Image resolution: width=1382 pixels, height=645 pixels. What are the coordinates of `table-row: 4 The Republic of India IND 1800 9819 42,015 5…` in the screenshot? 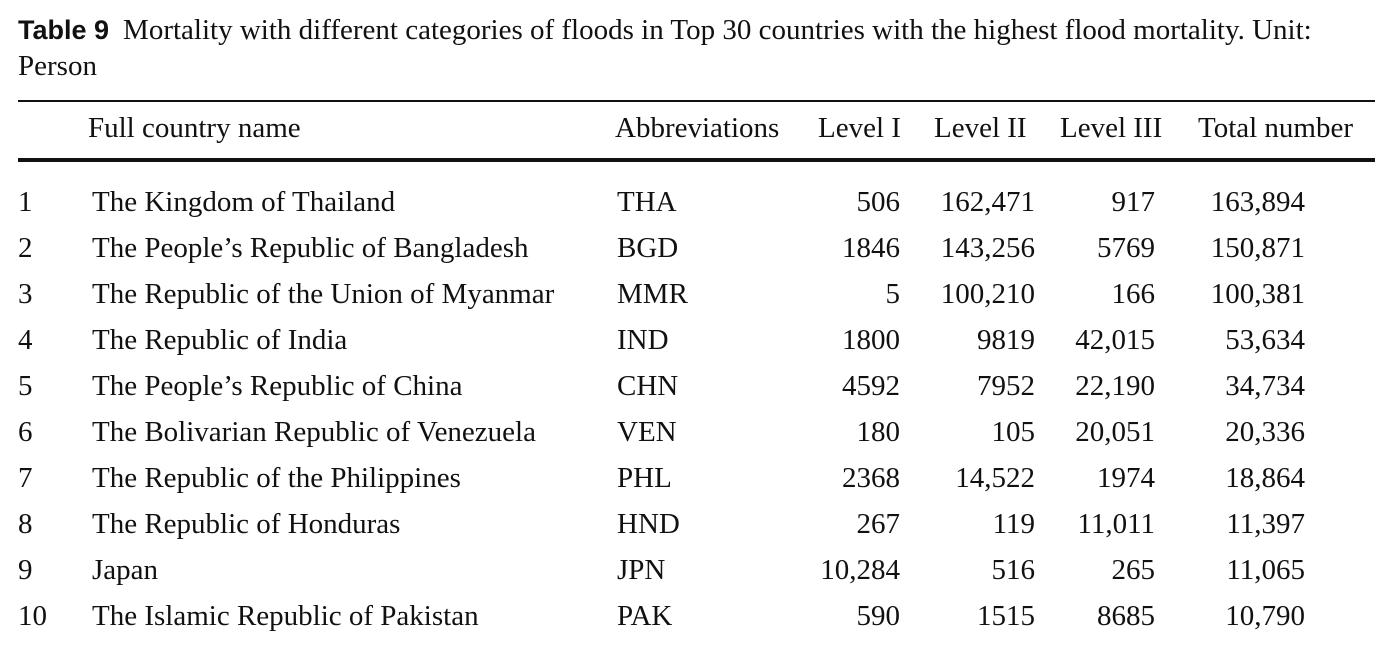 It's located at (691, 346).